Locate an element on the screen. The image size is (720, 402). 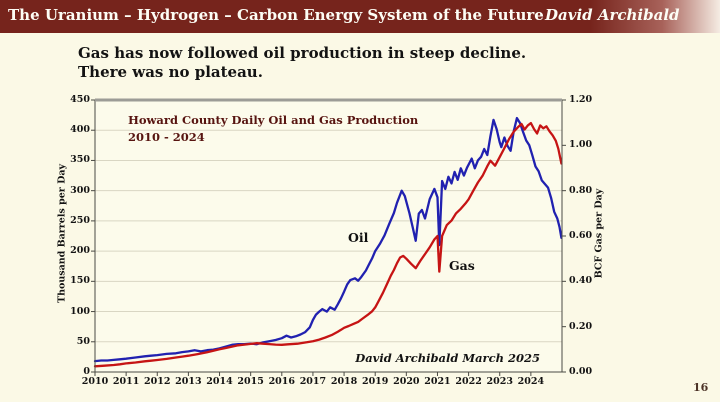
left-axis-tick-label: 450 is located at coordinates (80, 99).